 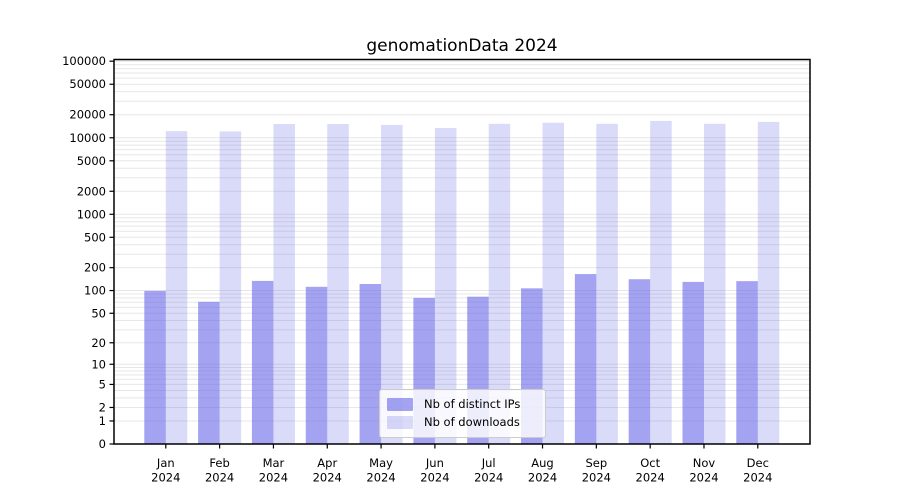 What do you see at coordinates (327, 463) in the screenshot?
I see `x-tick-label-month: Apr` at bounding box center [327, 463].